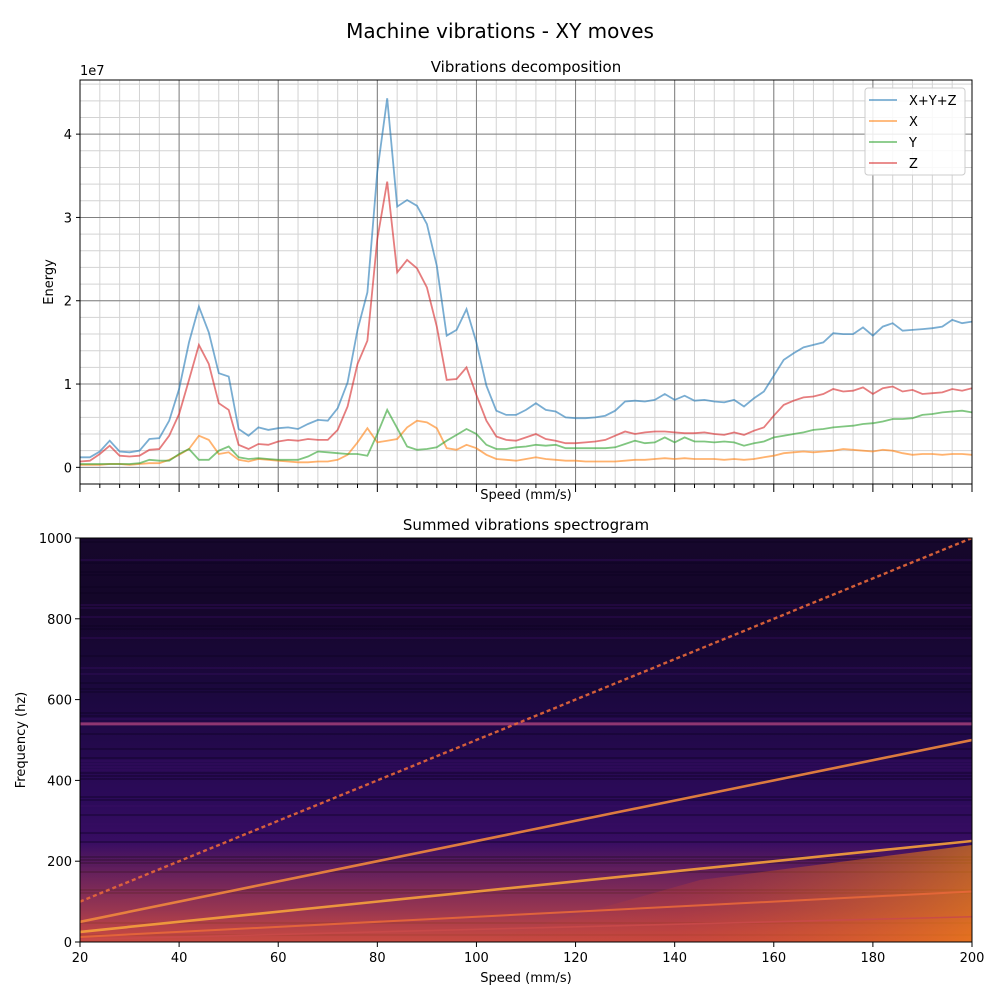 Image resolution: width=1000 pixels, height=1000 pixels. Describe the element at coordinates (933, 101) in the screenshot. I see `legend-label: X+Y+Z` at that location.